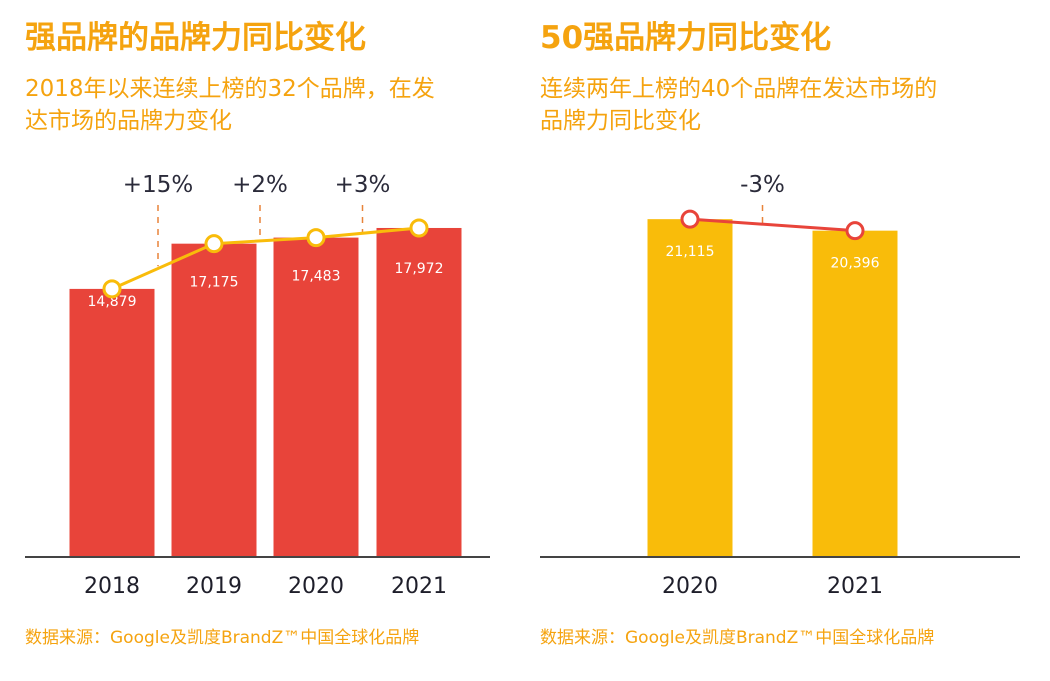 The height and width of the screenshot is (681, 1050). I want to click on x-tick-2019: 2019, so click(214, 586).